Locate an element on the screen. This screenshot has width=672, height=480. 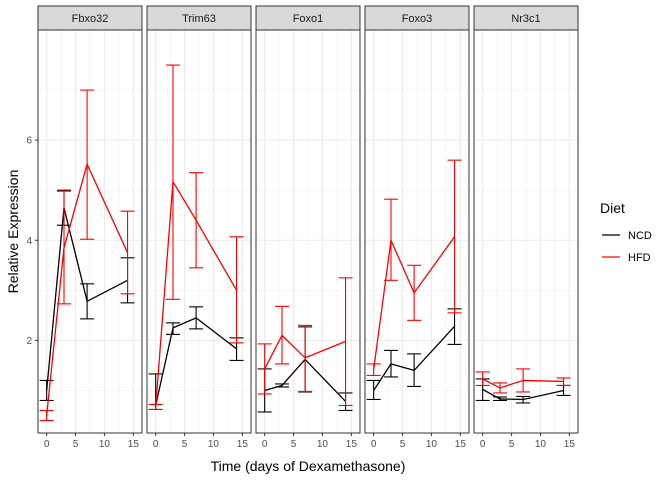
strip-nr3c1 is located at coordinates (526, 18).